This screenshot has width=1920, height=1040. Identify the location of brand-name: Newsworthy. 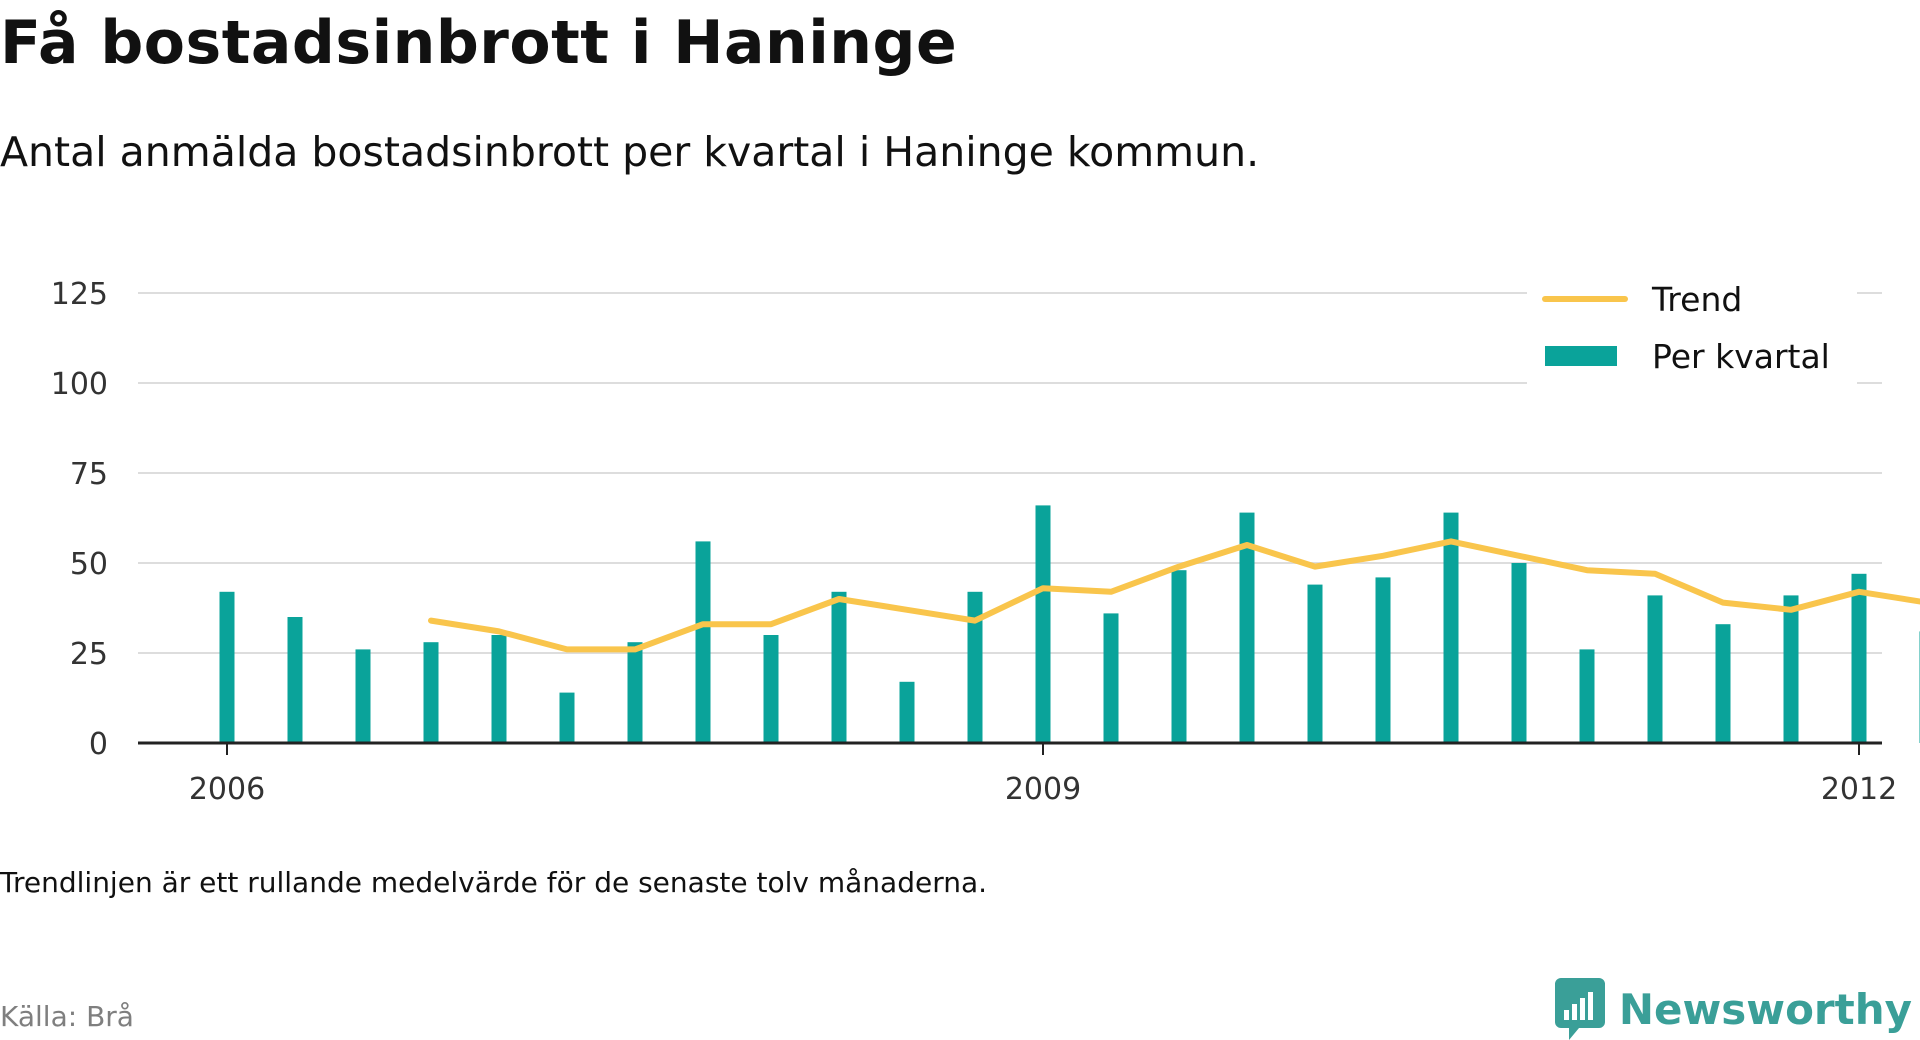
(1765, 1009).